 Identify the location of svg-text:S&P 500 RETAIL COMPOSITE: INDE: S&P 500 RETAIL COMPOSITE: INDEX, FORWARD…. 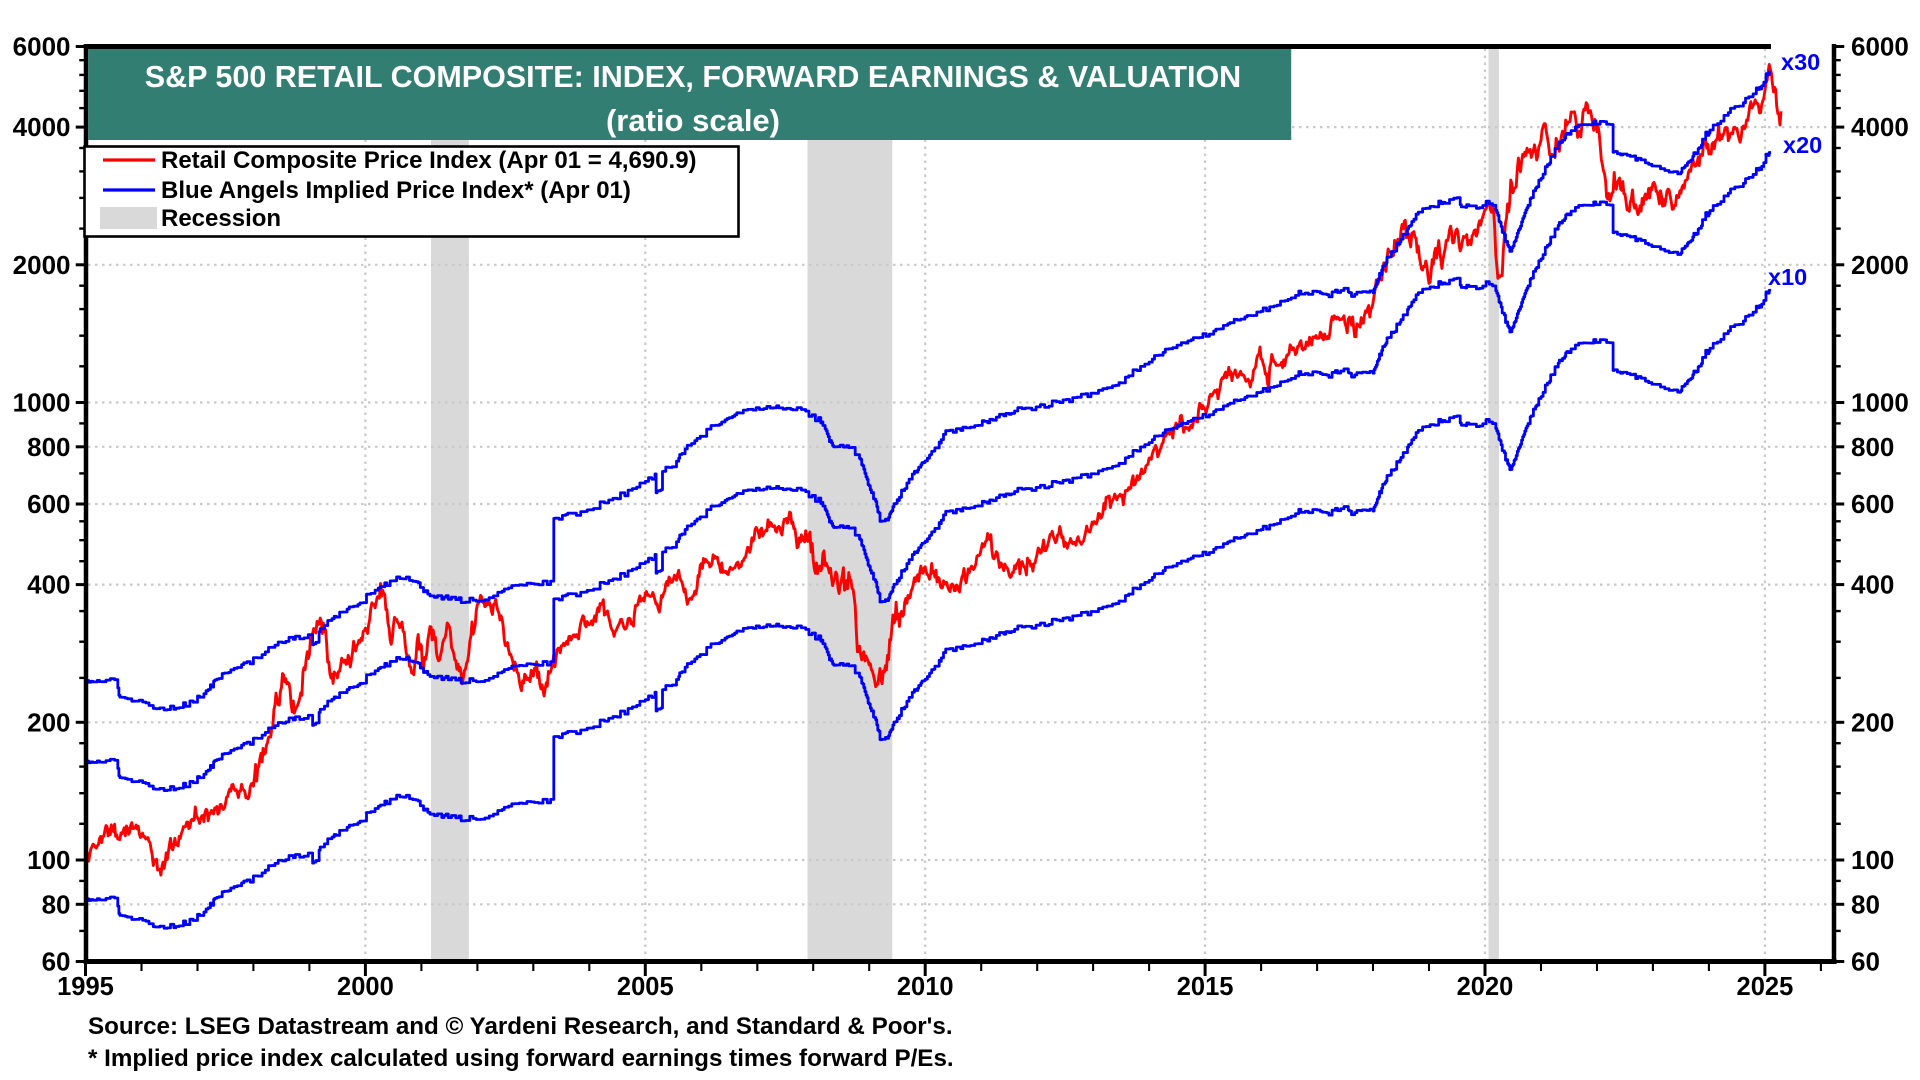
(693, 77).